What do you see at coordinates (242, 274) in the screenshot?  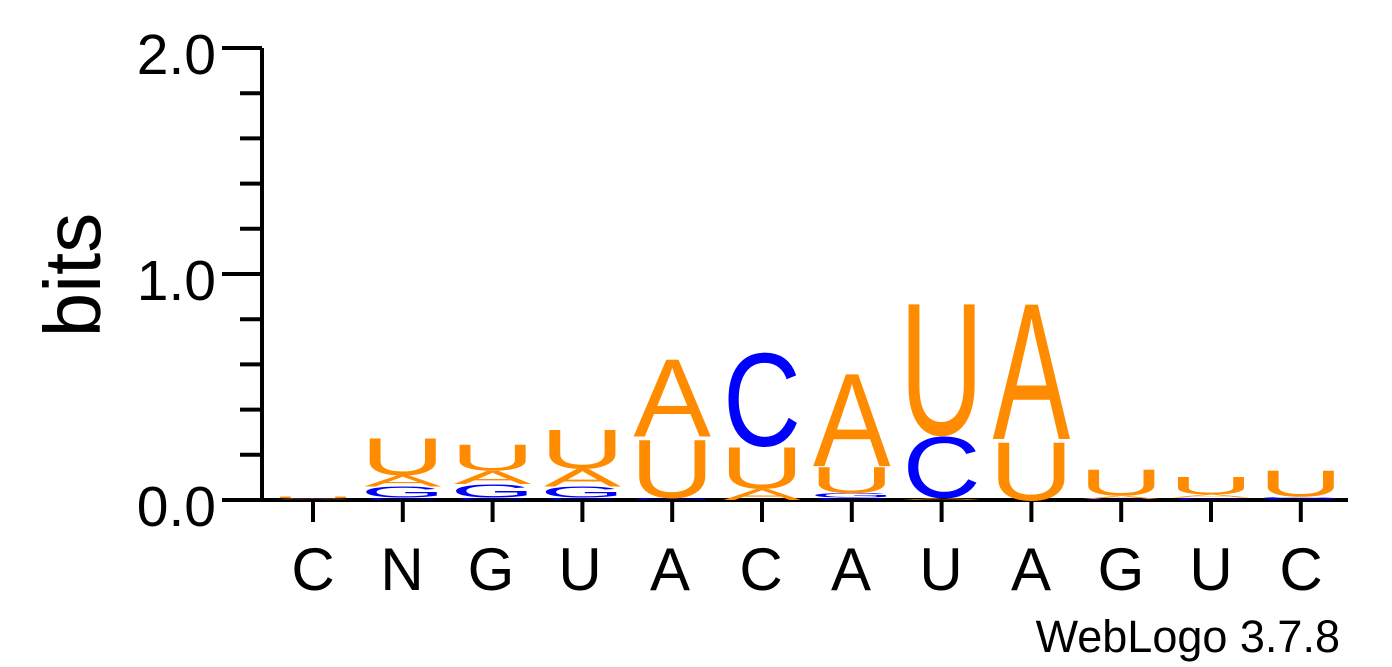 I see `y-ticks` at bounding box center [242, 274].